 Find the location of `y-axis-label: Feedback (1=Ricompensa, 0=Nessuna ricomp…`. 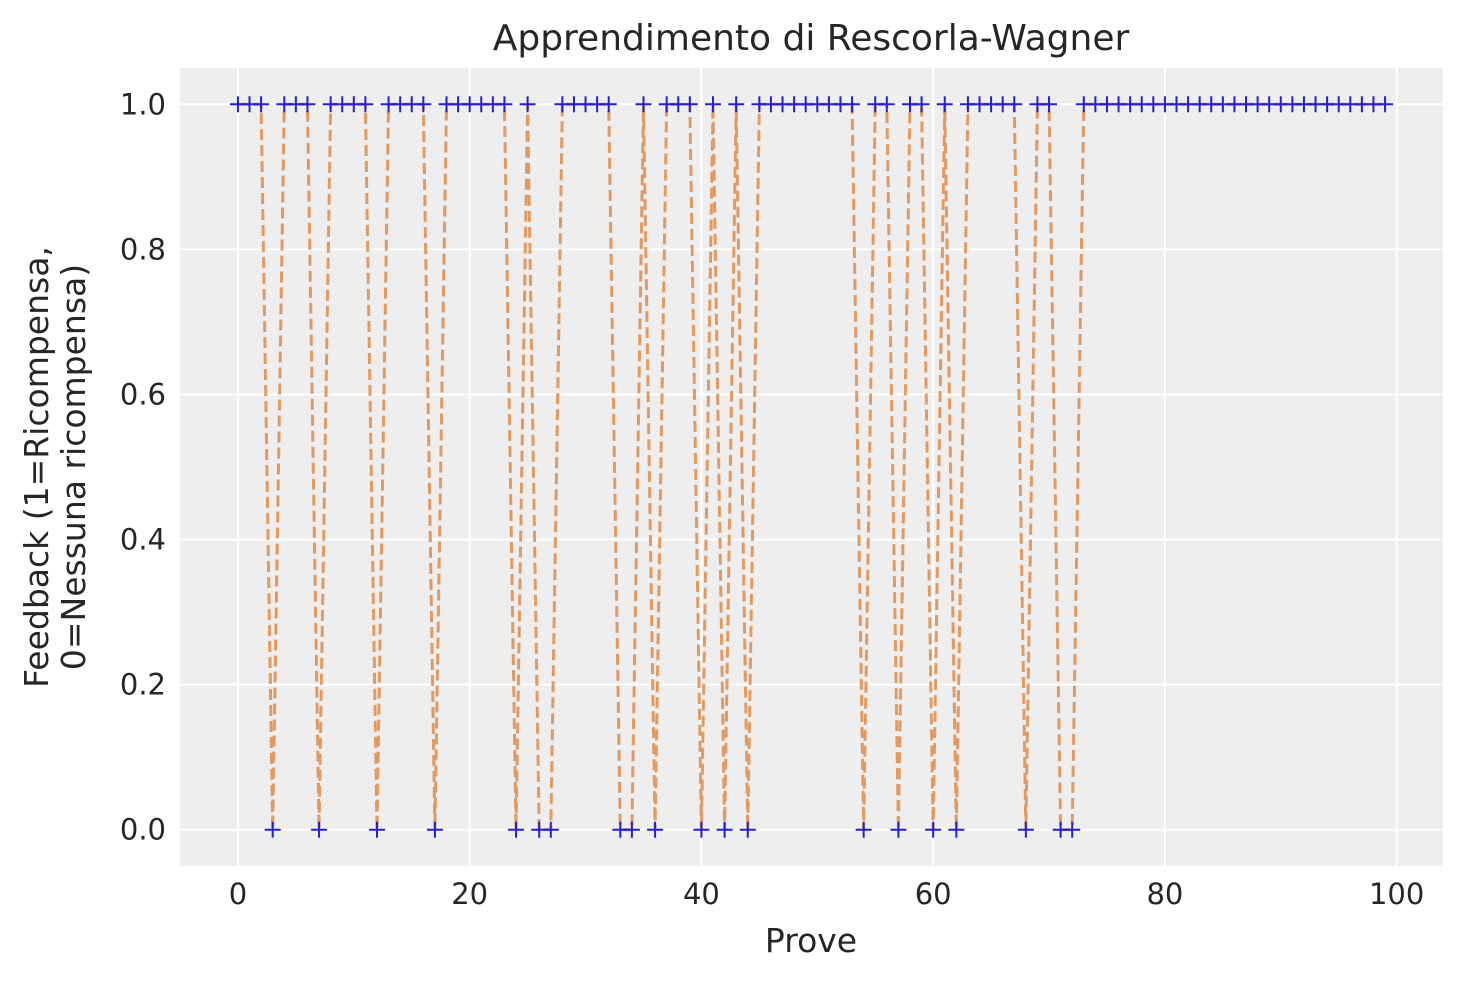

y-axis-label: Feedback (1=Ricompensa, 0=Nessuna ricomp… is located at coordinates (55, 467).